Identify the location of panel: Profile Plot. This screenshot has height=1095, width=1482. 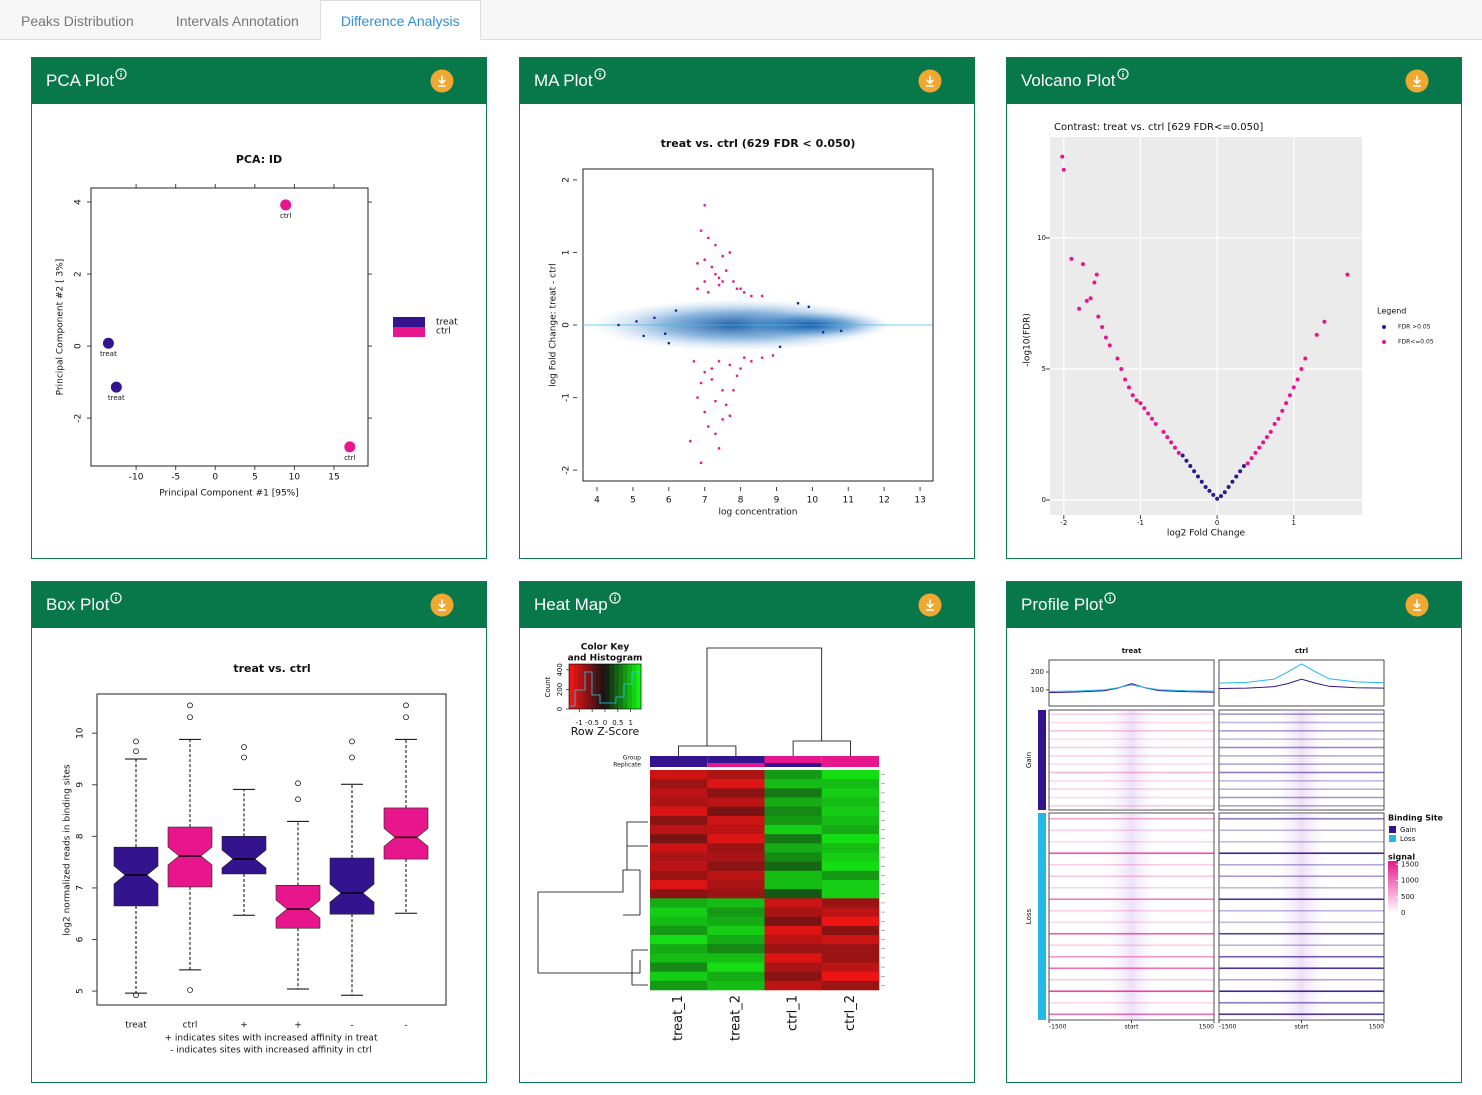
(1234, 832).